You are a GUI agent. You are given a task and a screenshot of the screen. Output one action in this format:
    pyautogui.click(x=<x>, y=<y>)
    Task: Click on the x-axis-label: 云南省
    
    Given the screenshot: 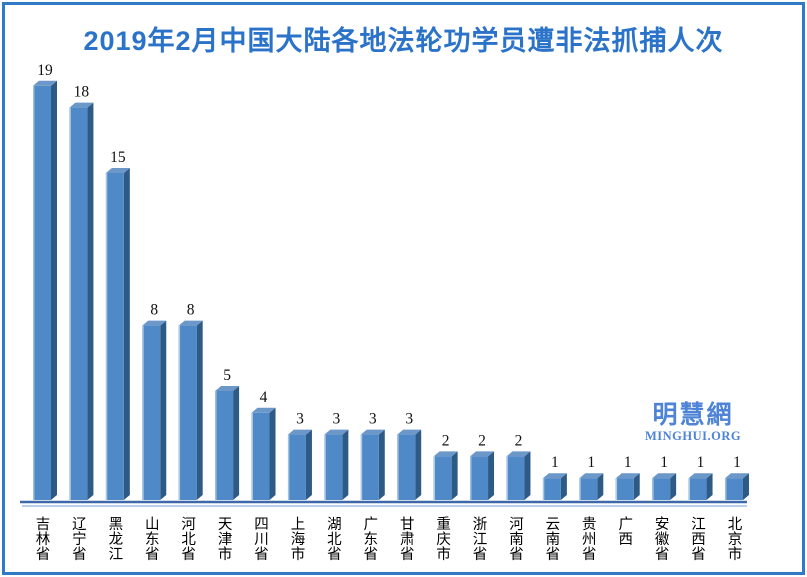 What is the action you would take?
    pyautogui.click(x=553, y=540)
    